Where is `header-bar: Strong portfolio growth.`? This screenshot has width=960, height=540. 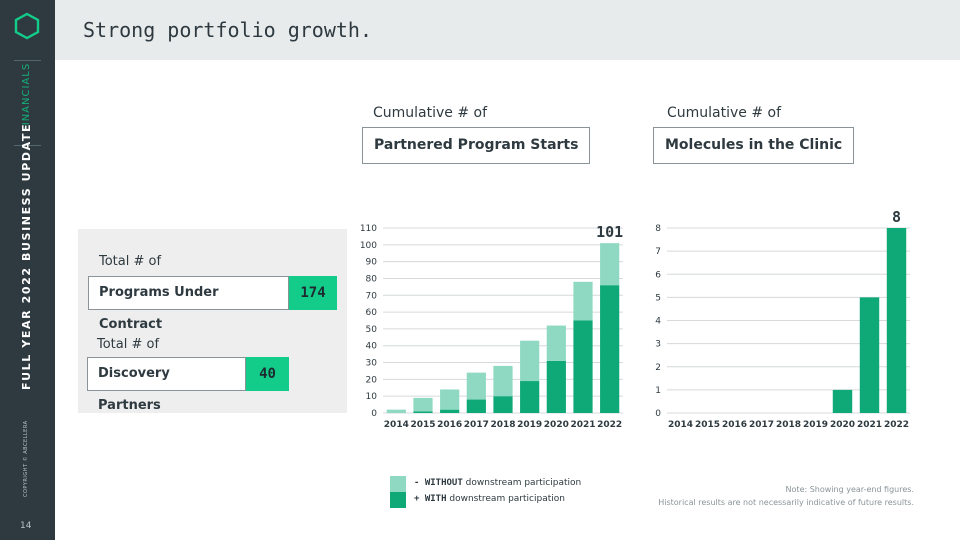
header-bar: Strong portfolio growth. is located at coordinates (507, 30).